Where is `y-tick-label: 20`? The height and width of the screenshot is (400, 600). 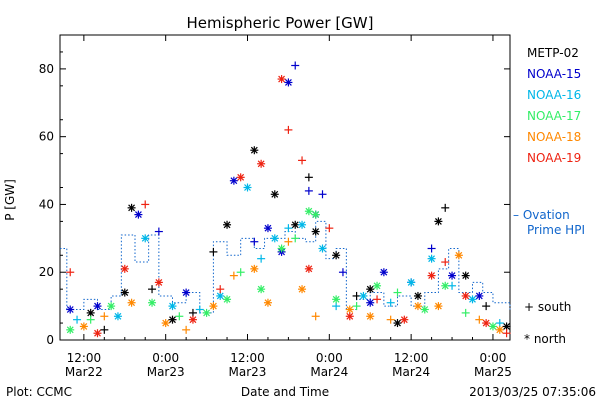
y-tick-label: 20 is located at coordinates (46, 272).